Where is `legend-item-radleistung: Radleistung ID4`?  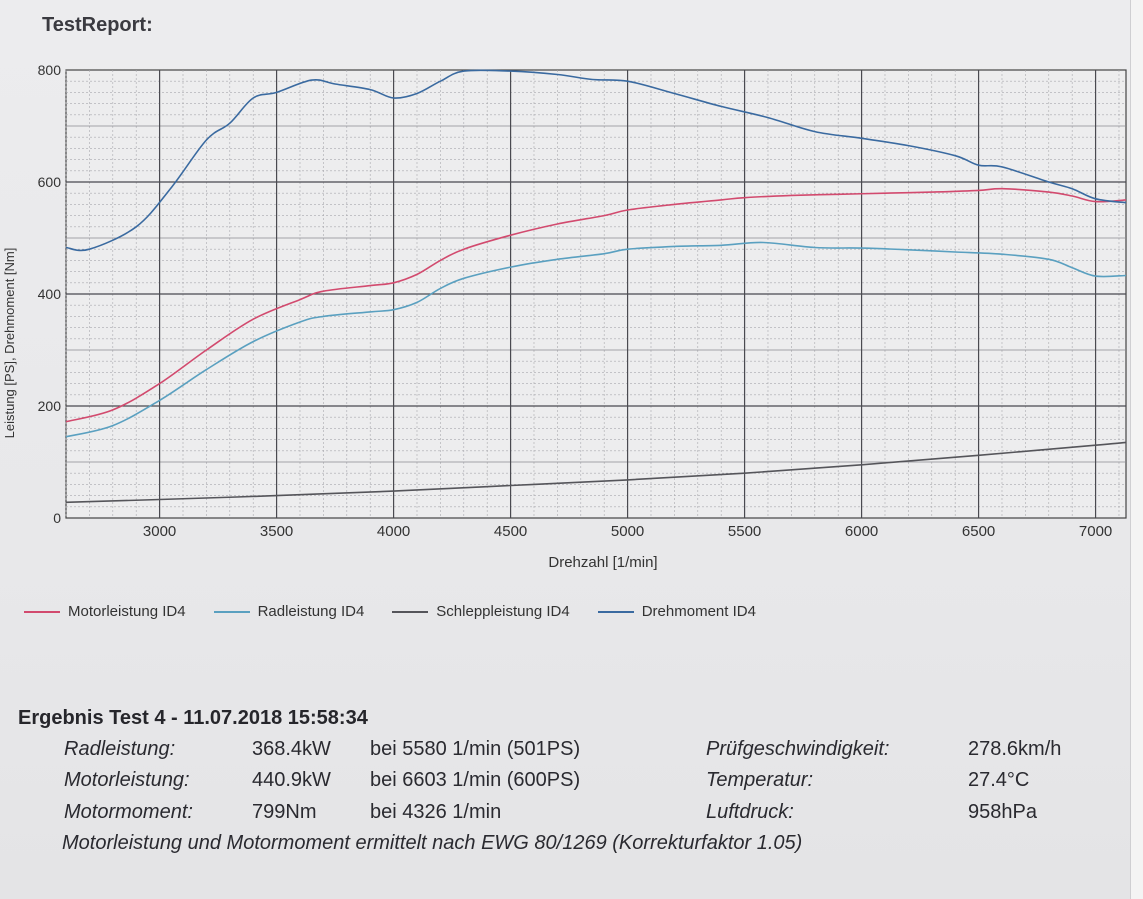
legend-item-radleistung: Radleistung ID4 is located at coordinates (289, 611).